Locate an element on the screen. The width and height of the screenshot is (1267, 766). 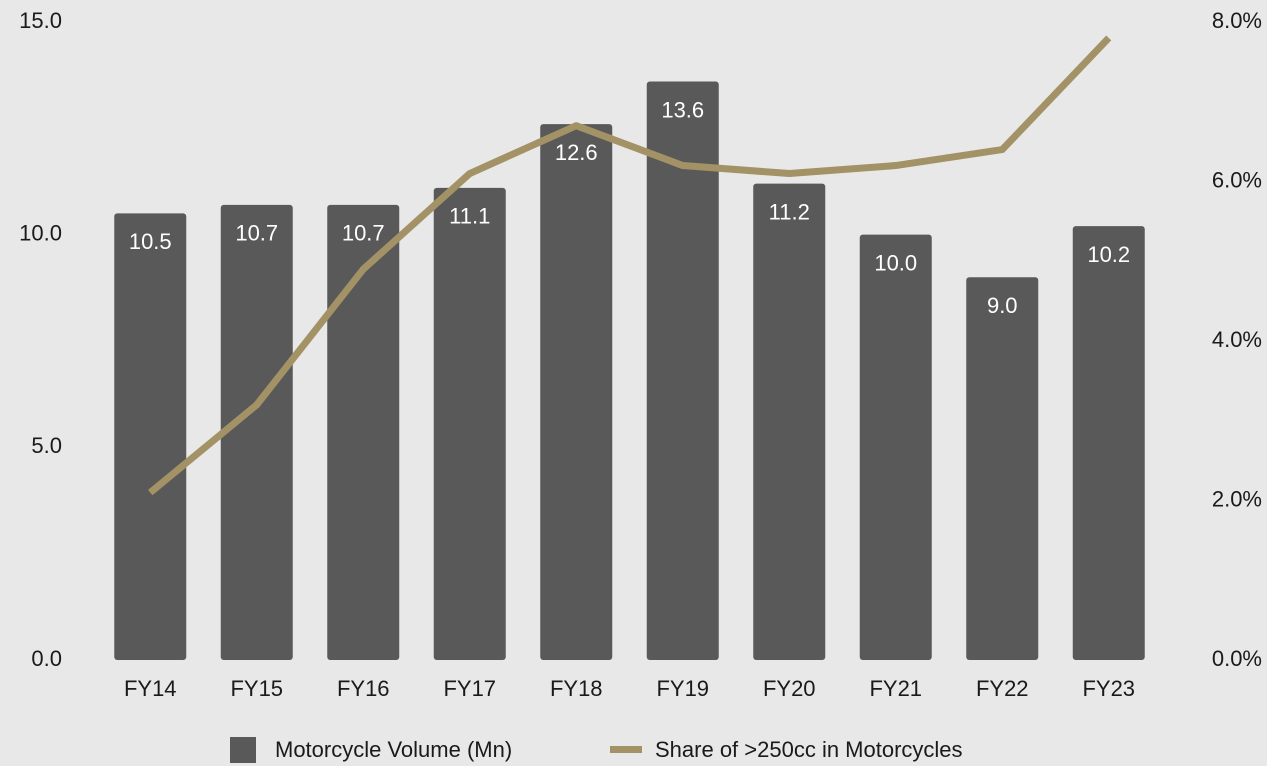
legend-label: Share of >250cc in Motorcycles is located at coordinates (809, 749).